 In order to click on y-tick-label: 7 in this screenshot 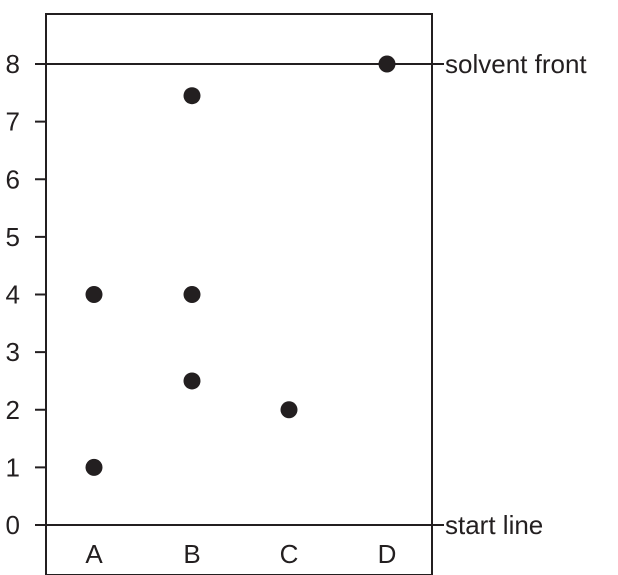, I will do `click(13, 122)`.